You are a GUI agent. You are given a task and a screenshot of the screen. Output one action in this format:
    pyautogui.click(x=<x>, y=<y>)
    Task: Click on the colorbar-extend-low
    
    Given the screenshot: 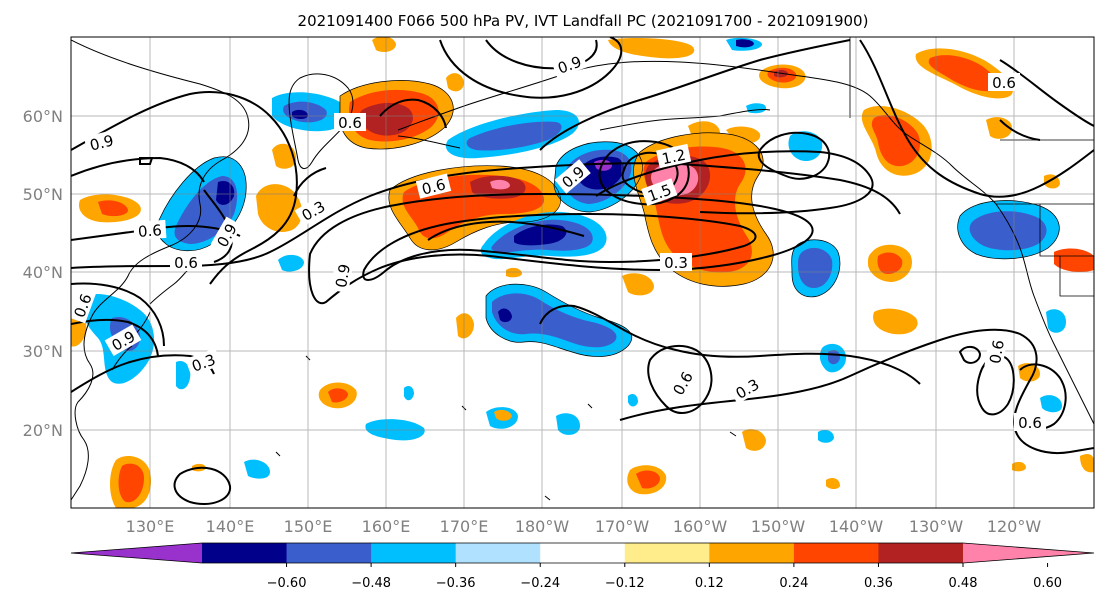 What is the action you would take?
    pyautogui.click(x=136, y=553)
    